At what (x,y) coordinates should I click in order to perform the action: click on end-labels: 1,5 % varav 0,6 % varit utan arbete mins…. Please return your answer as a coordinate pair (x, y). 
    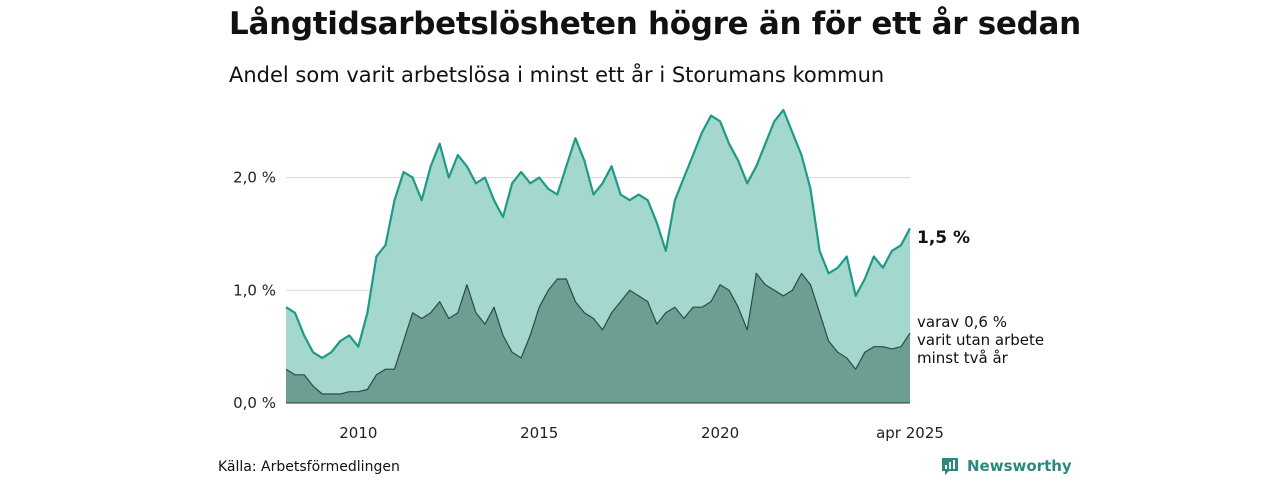
    Looking at the image, I should click on (980, 297).